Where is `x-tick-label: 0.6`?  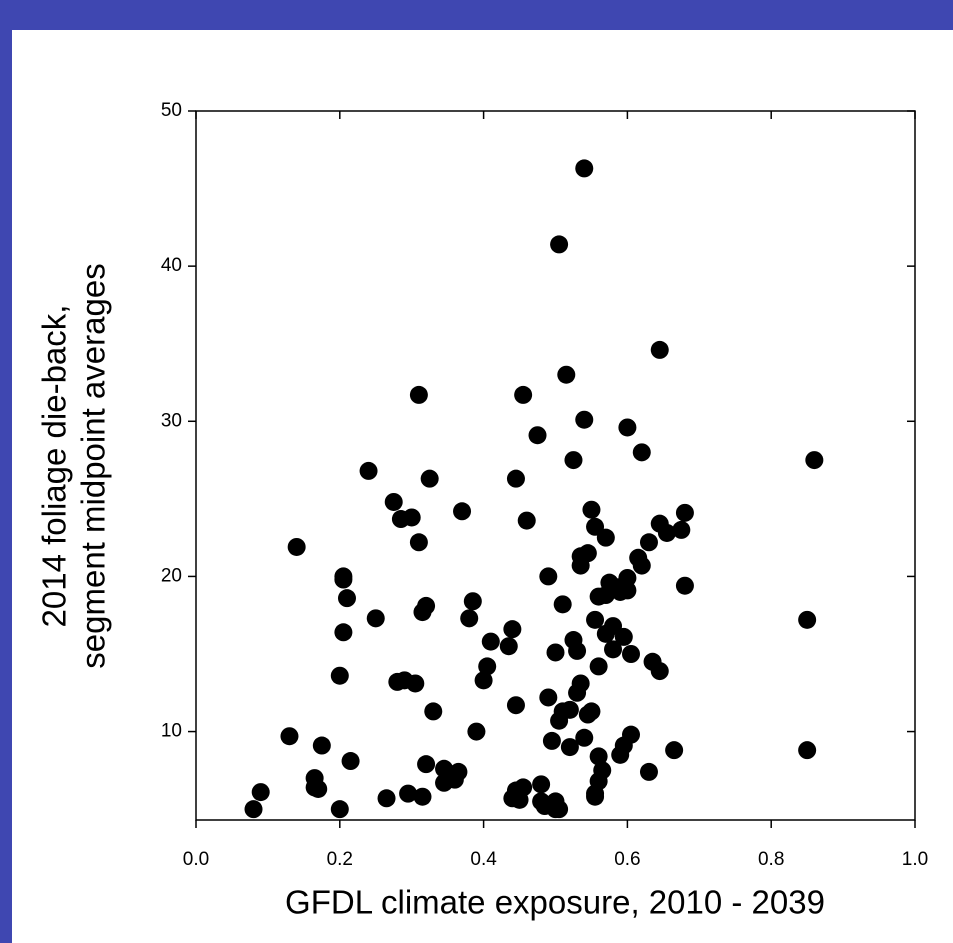
x-tick-label: 0.6 is located at coordinates (627, 859).